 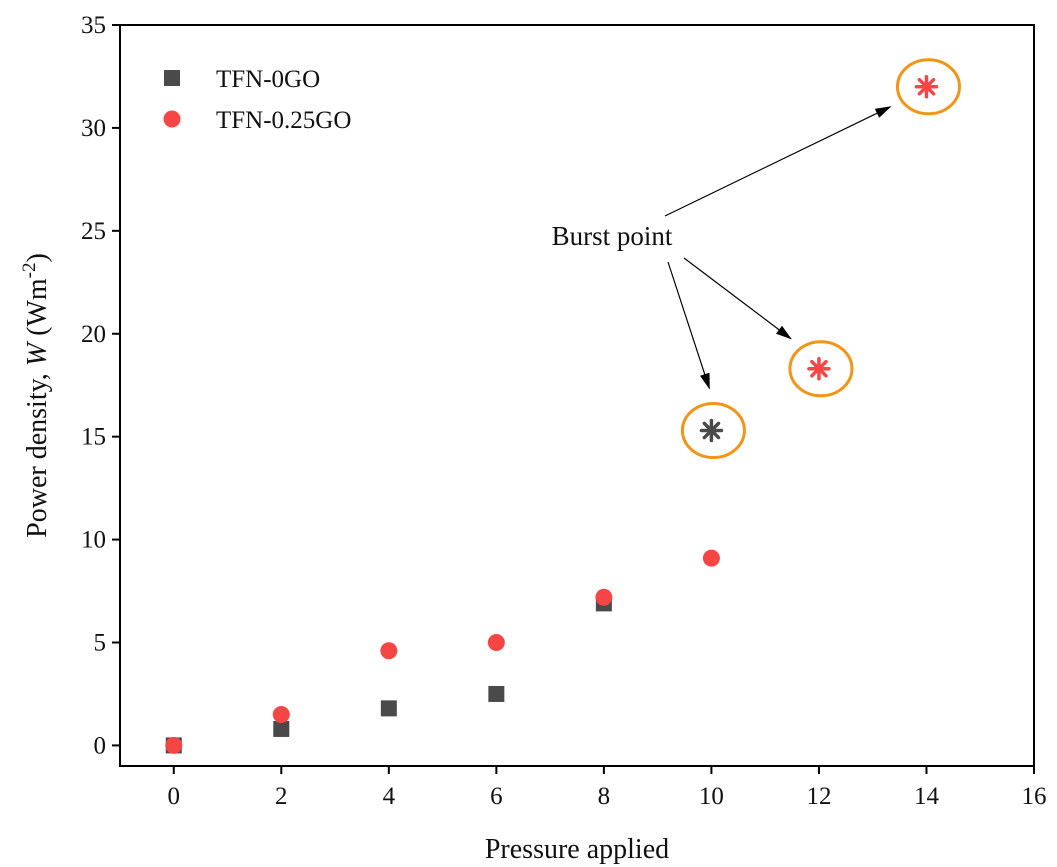 What do you see at coordinates (37, 310) in the screenshot?
I see `y-axis-label-unit: (Wm` at bounding box center [37, 310].